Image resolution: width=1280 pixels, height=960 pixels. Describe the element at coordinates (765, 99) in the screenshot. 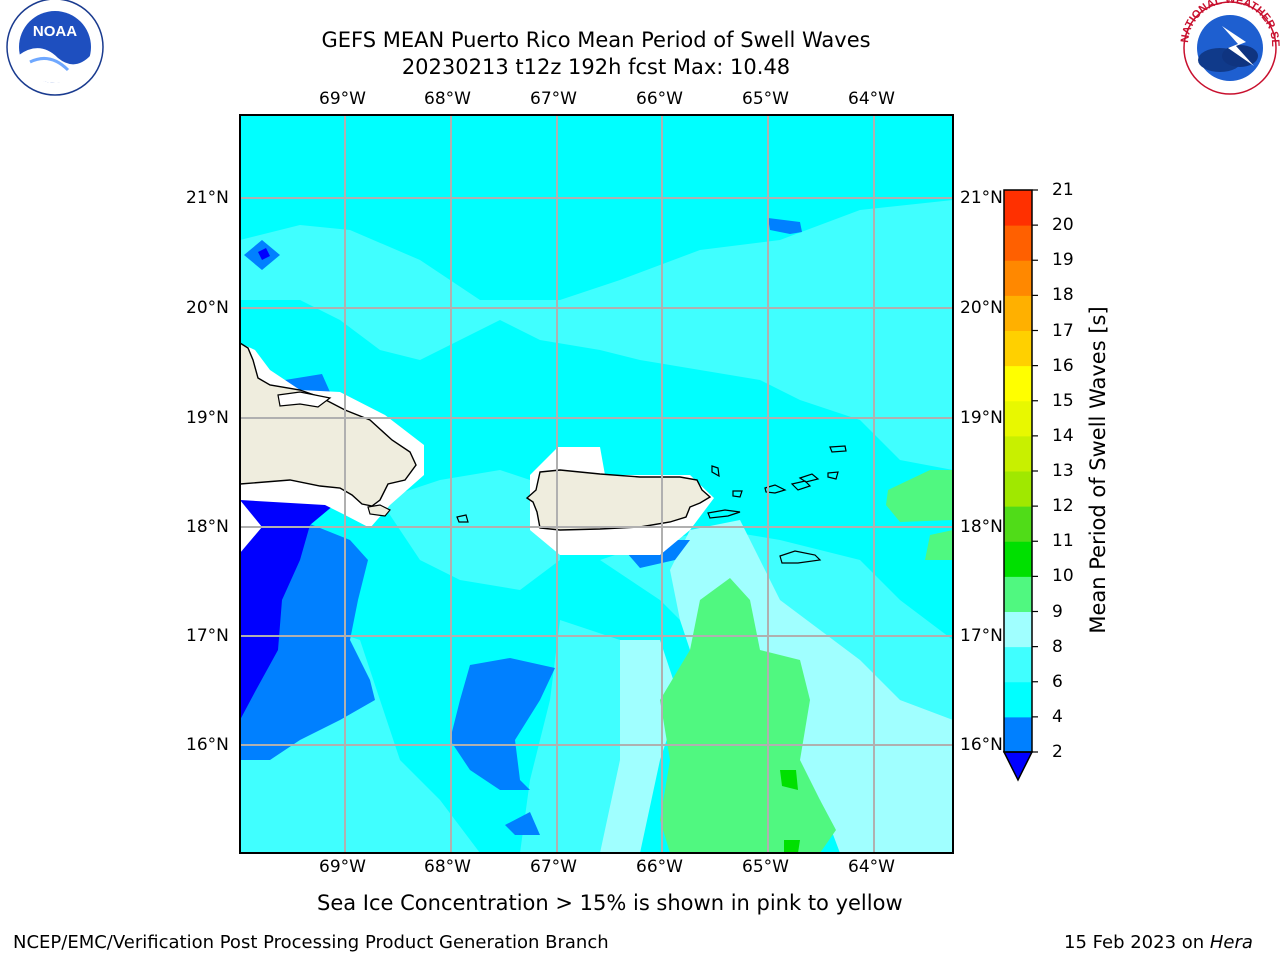

I see `lon-label-top: 65°W` at that location.